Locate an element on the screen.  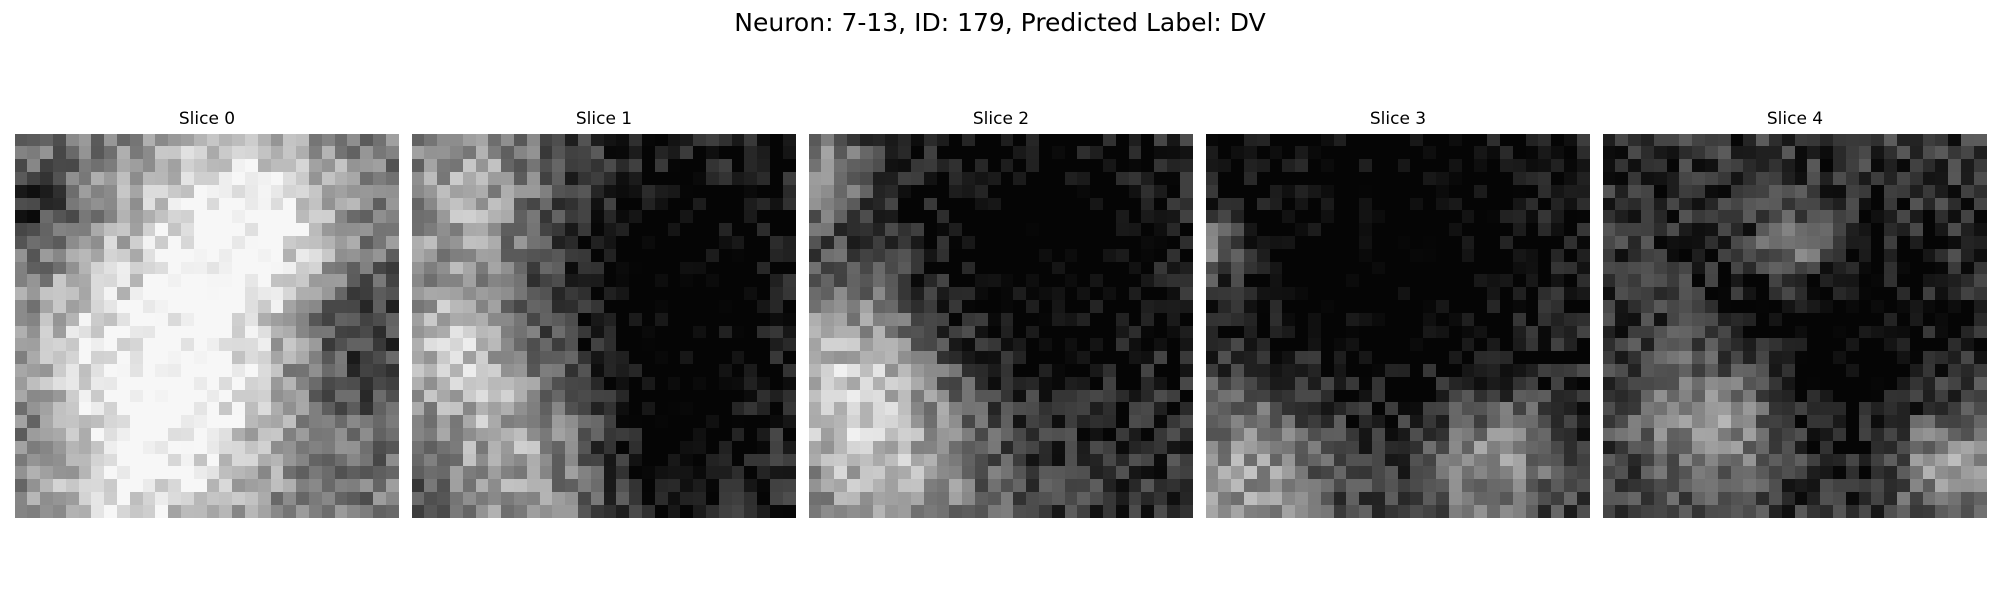
slice-title-0: Slice 0 is located at coordinates (207, 119).